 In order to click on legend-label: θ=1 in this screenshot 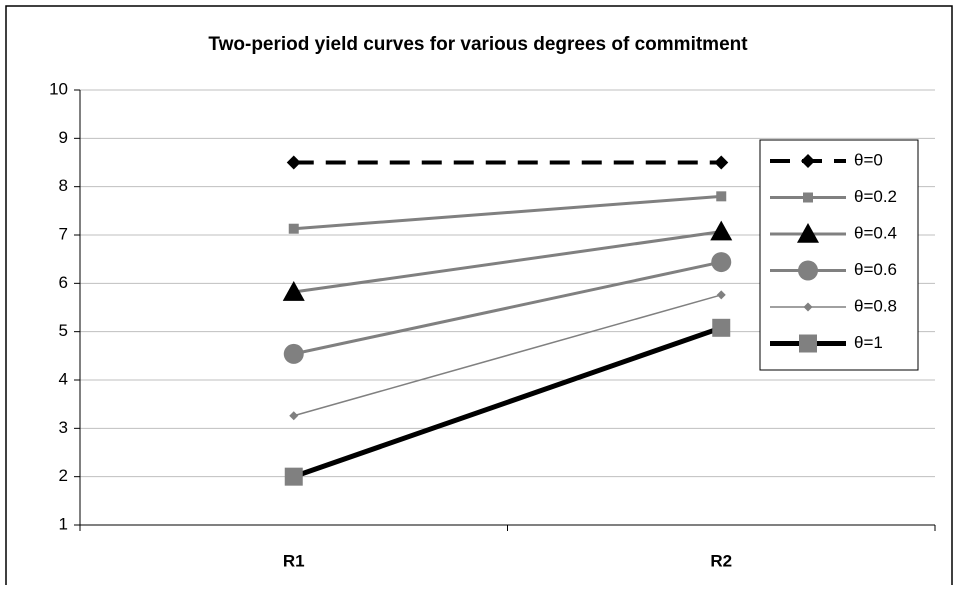, I will do `click(868, 342)`.